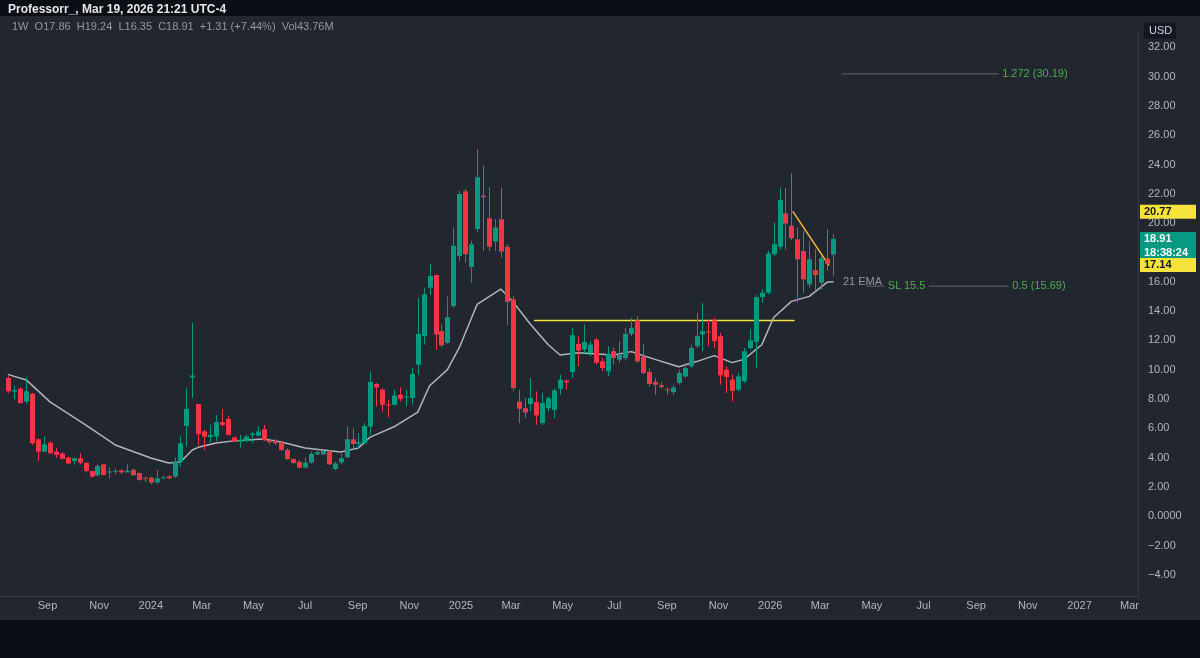 This screenshot has height=658, width=1200. What do you see at coordinates (1162, 222) in the screenshot?
I see `y-tick-label: 20.00` at bounding box center [1162, 222].